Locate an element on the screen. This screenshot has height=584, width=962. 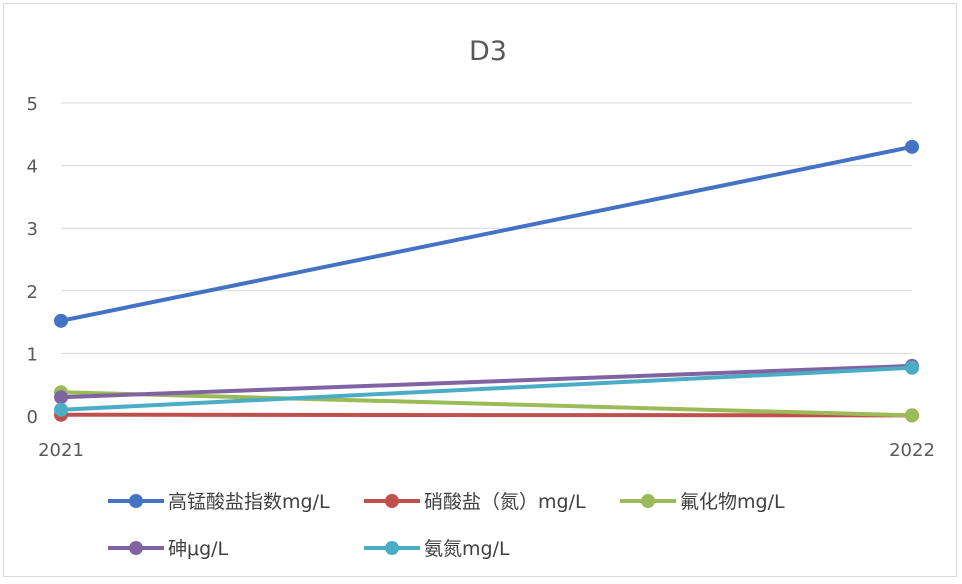
legend-label: 高锰酸盐指数mg/L is located at coordinates (249, 502).